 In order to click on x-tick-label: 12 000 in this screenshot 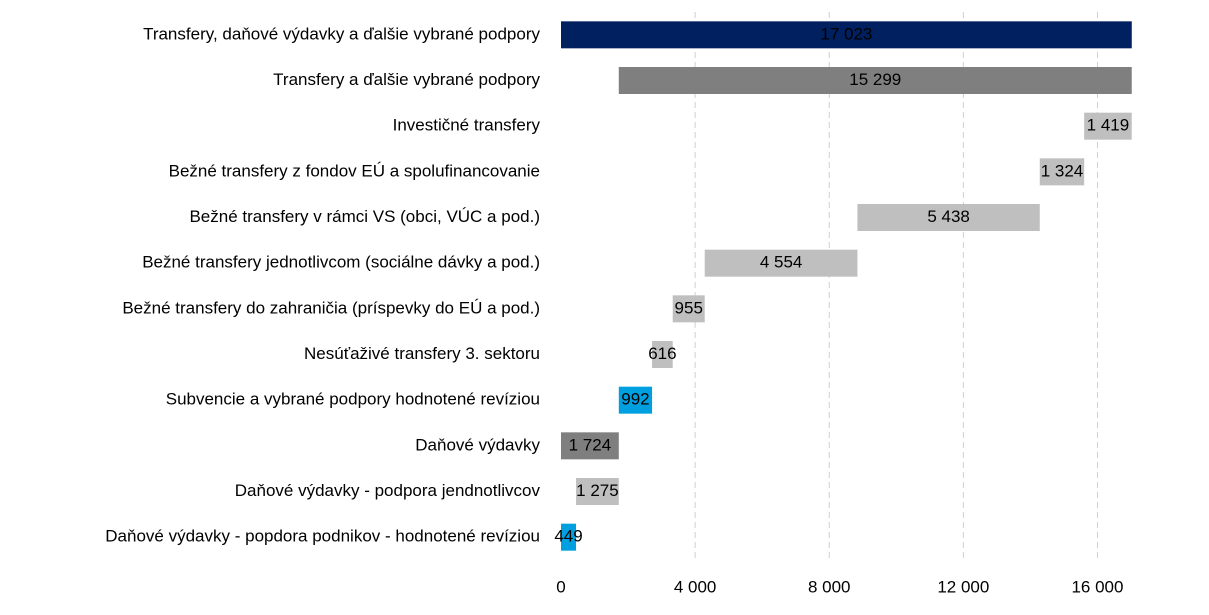, I will do `click(963, 586)`.